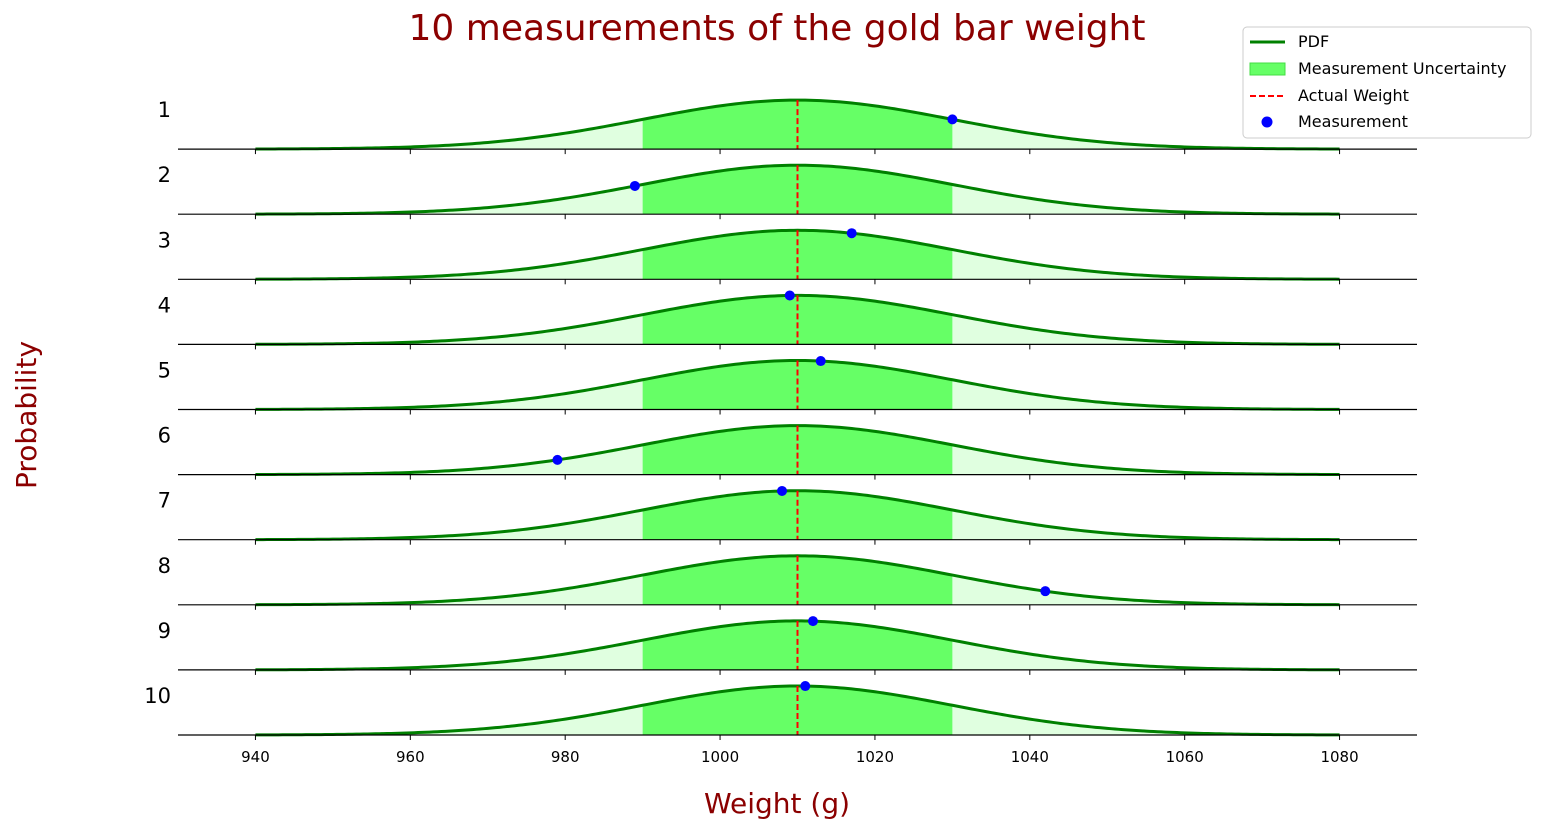 The width and height of the screenshot is (1545, 831). Describe the element at coordinates (164, 175) in the screenshot. I see `panel-label: 2` at that location.